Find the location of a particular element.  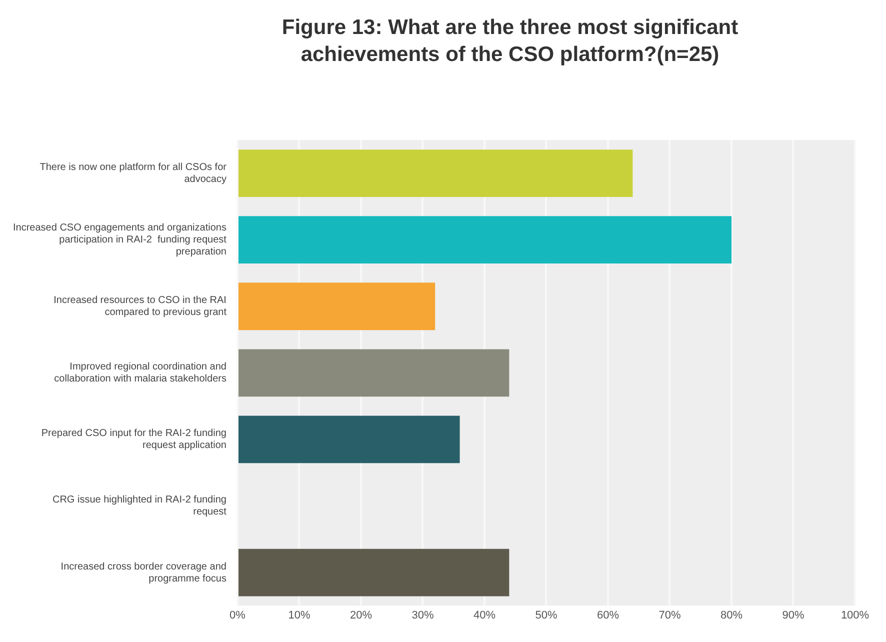

x-tick-label: 60% is located at coordinates (608, 615).